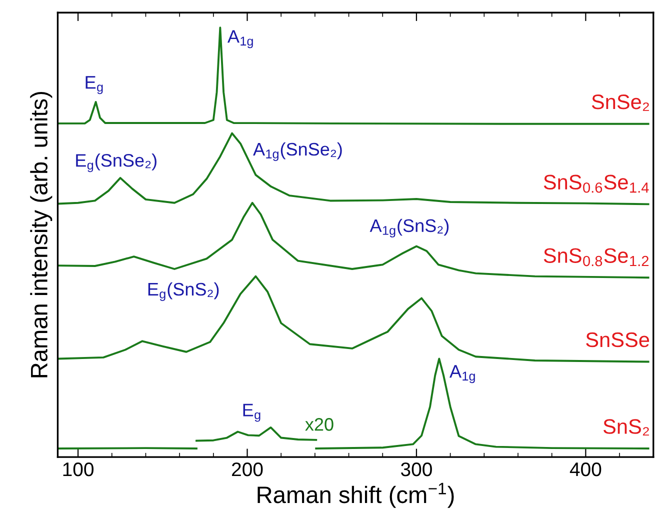 This screenshot has height=526, width=656. What do you see at coordinates (41, 235) in the screenshot?
I see `y-axis-title: Raman intensity (arb. units)` at bounding box center [41, 235].